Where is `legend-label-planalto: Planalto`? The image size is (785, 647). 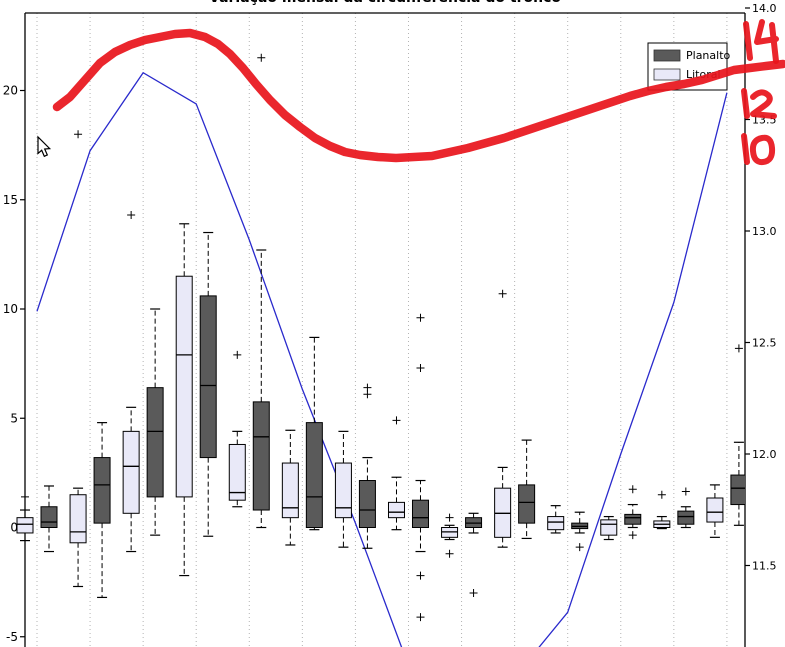
legend-label-planalto: Planalto is located at coordinates (708, 55).